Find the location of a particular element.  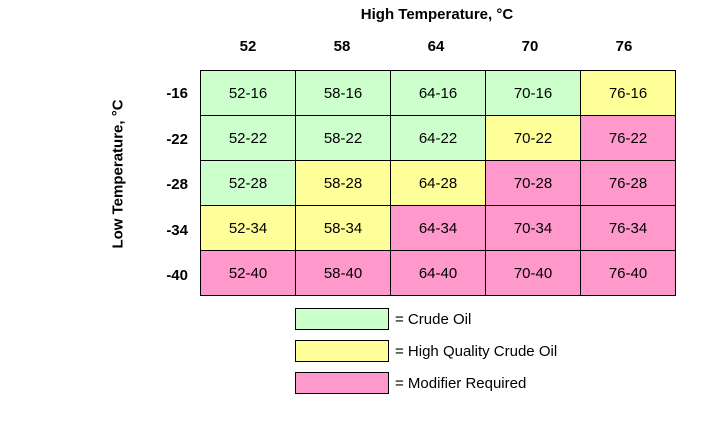

grade-cell-76-28: 76-28 is located at coordinates (628, 183).